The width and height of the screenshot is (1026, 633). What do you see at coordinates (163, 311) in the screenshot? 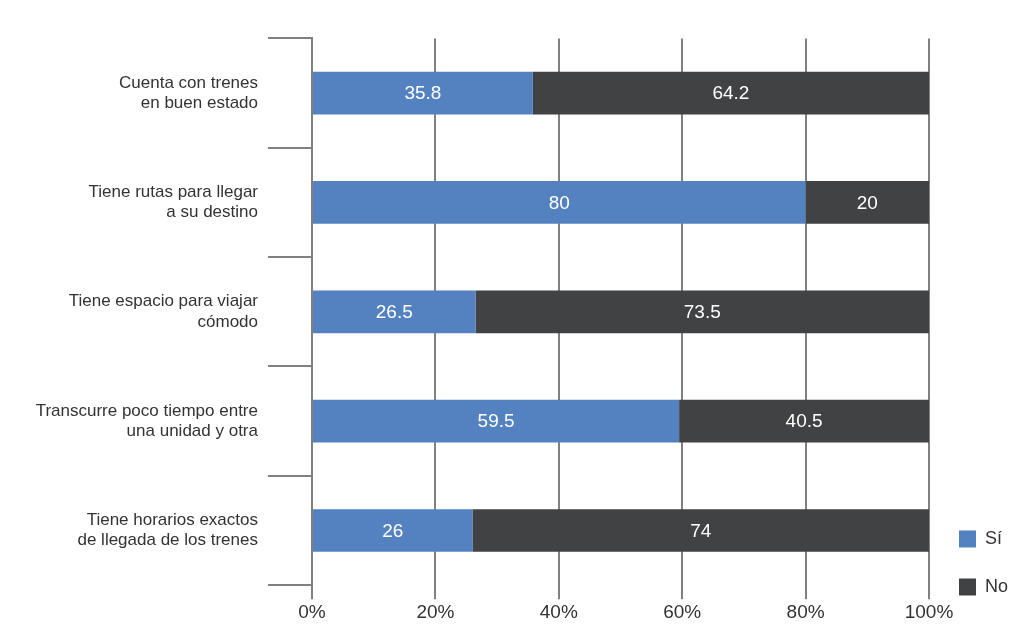
I see `y-tick-label: Tiene espacio para viajar cómodo` at bounding box center [163, 311].